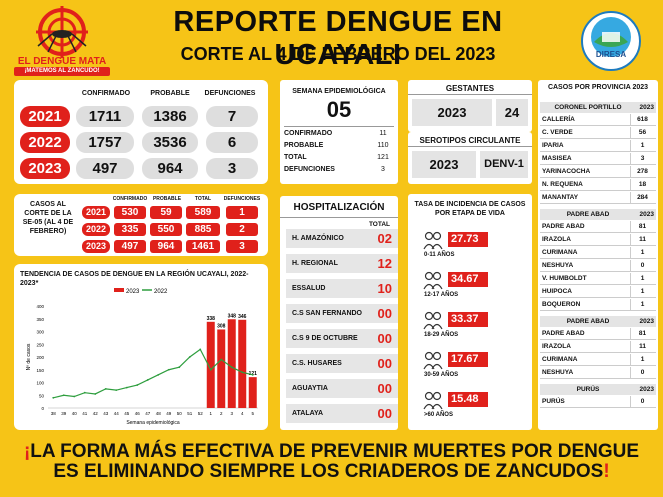  What do you see at coordinates (252, 413) in the screenshot?
I see `x-tick-label: 5` at bounding box center [252, 413].